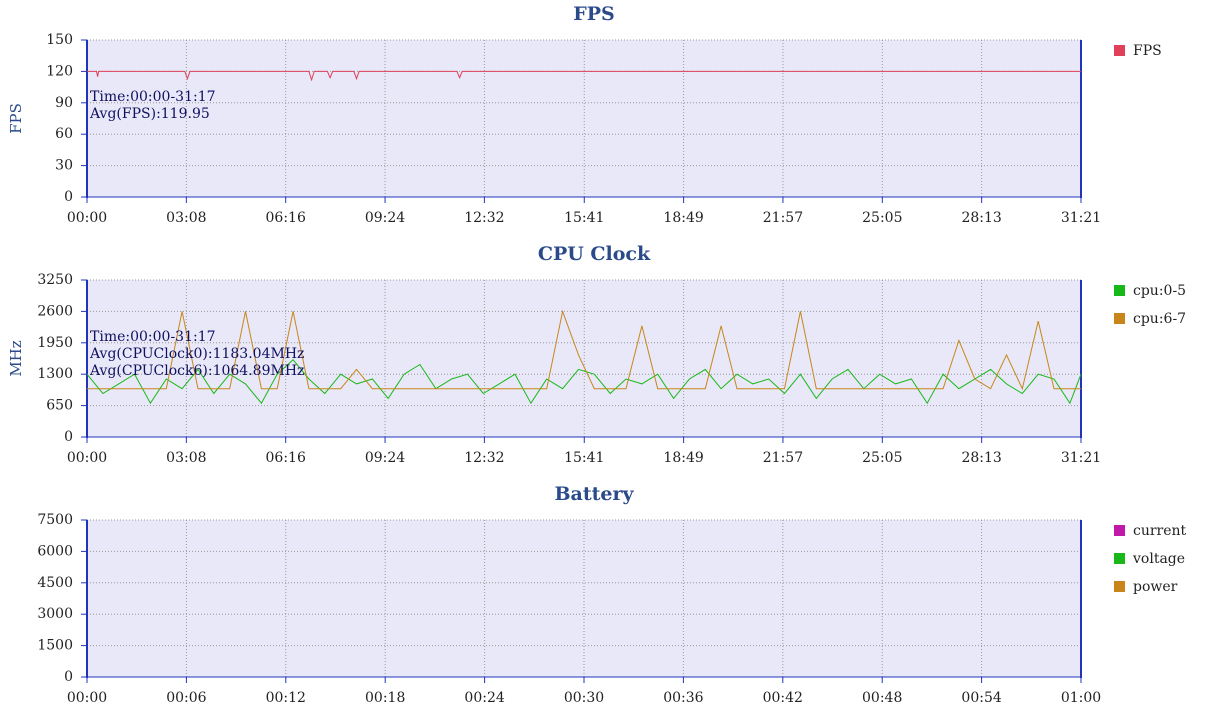  What do you see at coordinates (55, 343) in the screenshot?
I see `y-tick-label: 1950` at bounding box center [55, 343].